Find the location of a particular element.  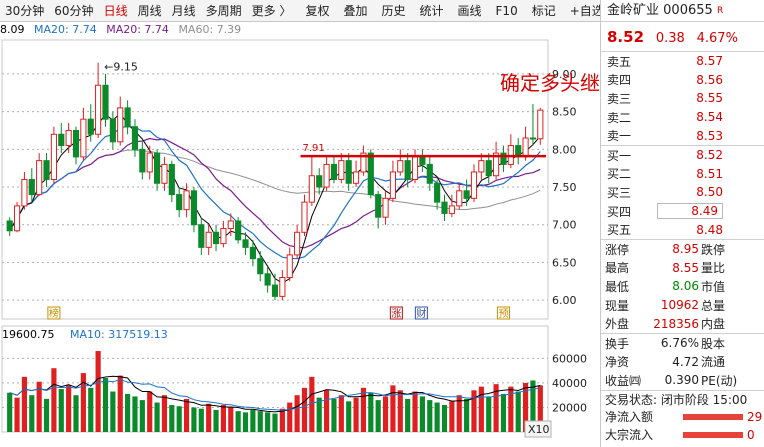

toolbar-item-2: 日线 is located at coordinates (115, 10).